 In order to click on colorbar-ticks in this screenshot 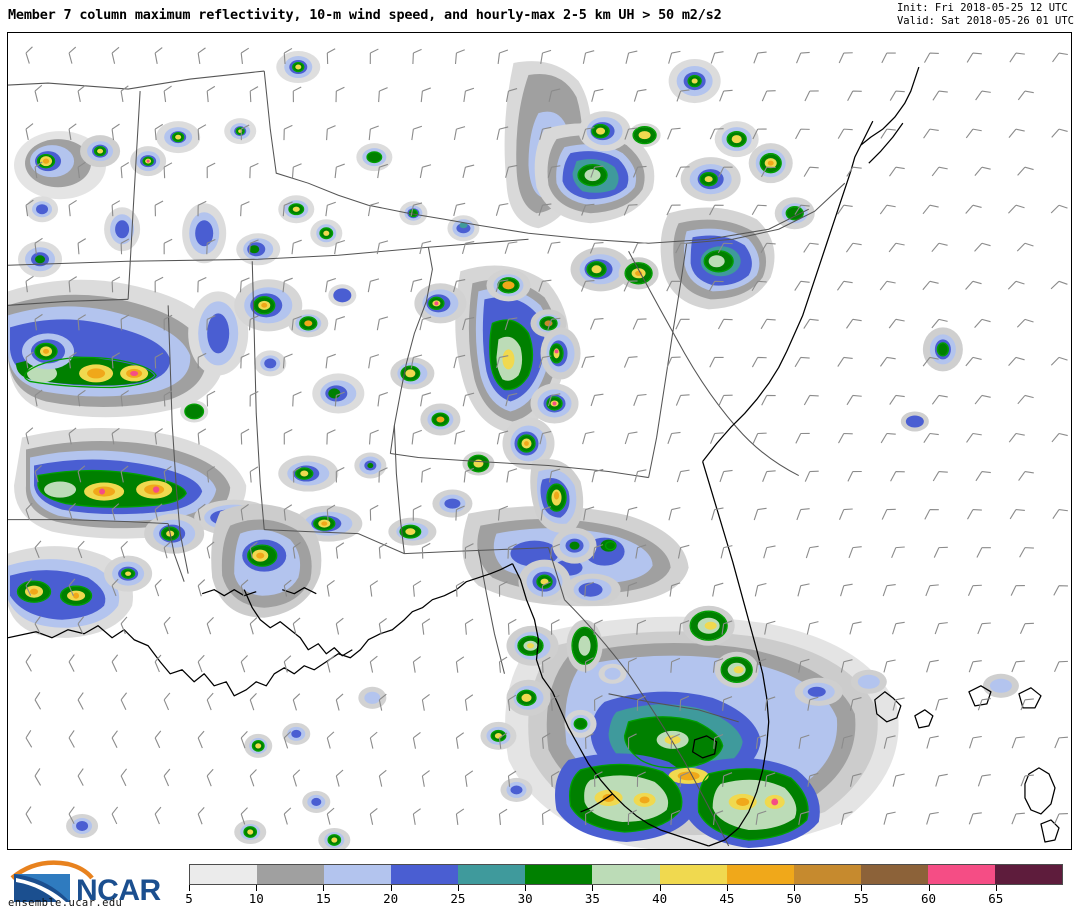, I will do `click(626, 888)`.